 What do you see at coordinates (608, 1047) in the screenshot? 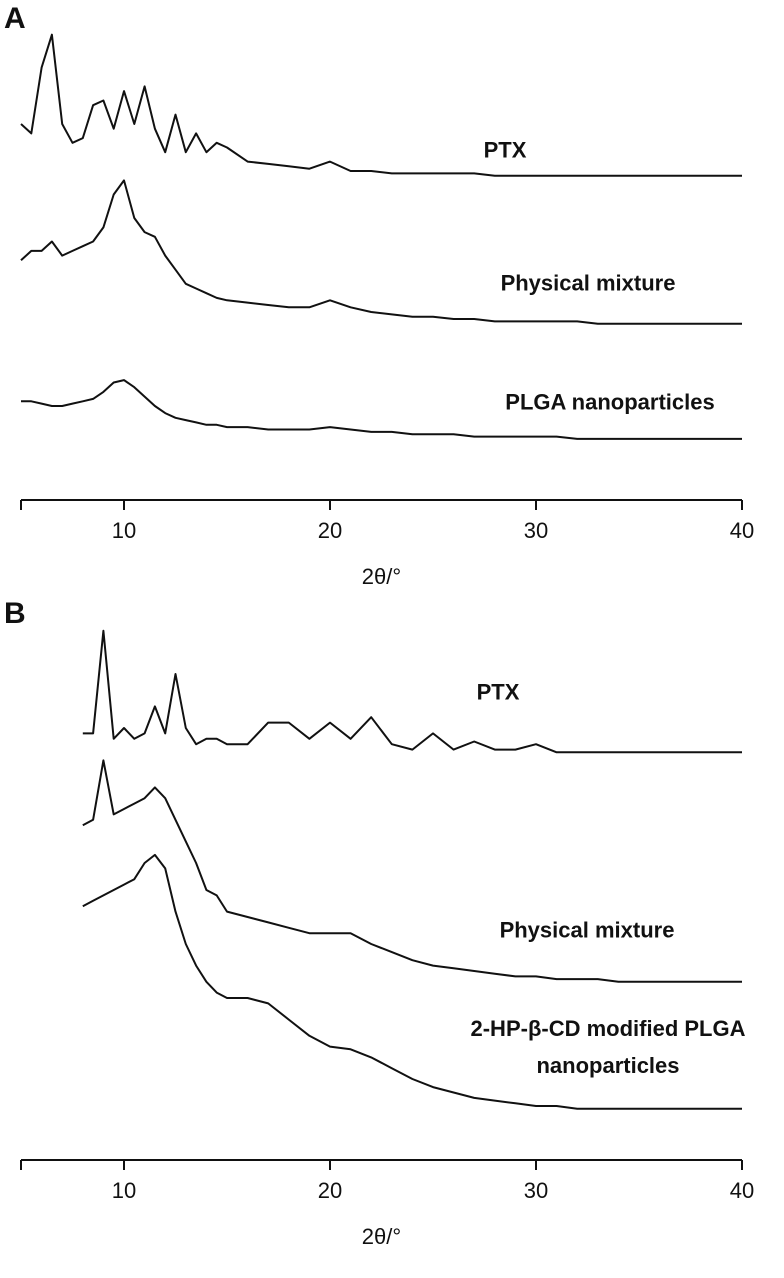
I see `series-label: 2-HP-β-CD modified PLGA nanoparticles` at bounding box center [608, 1047].